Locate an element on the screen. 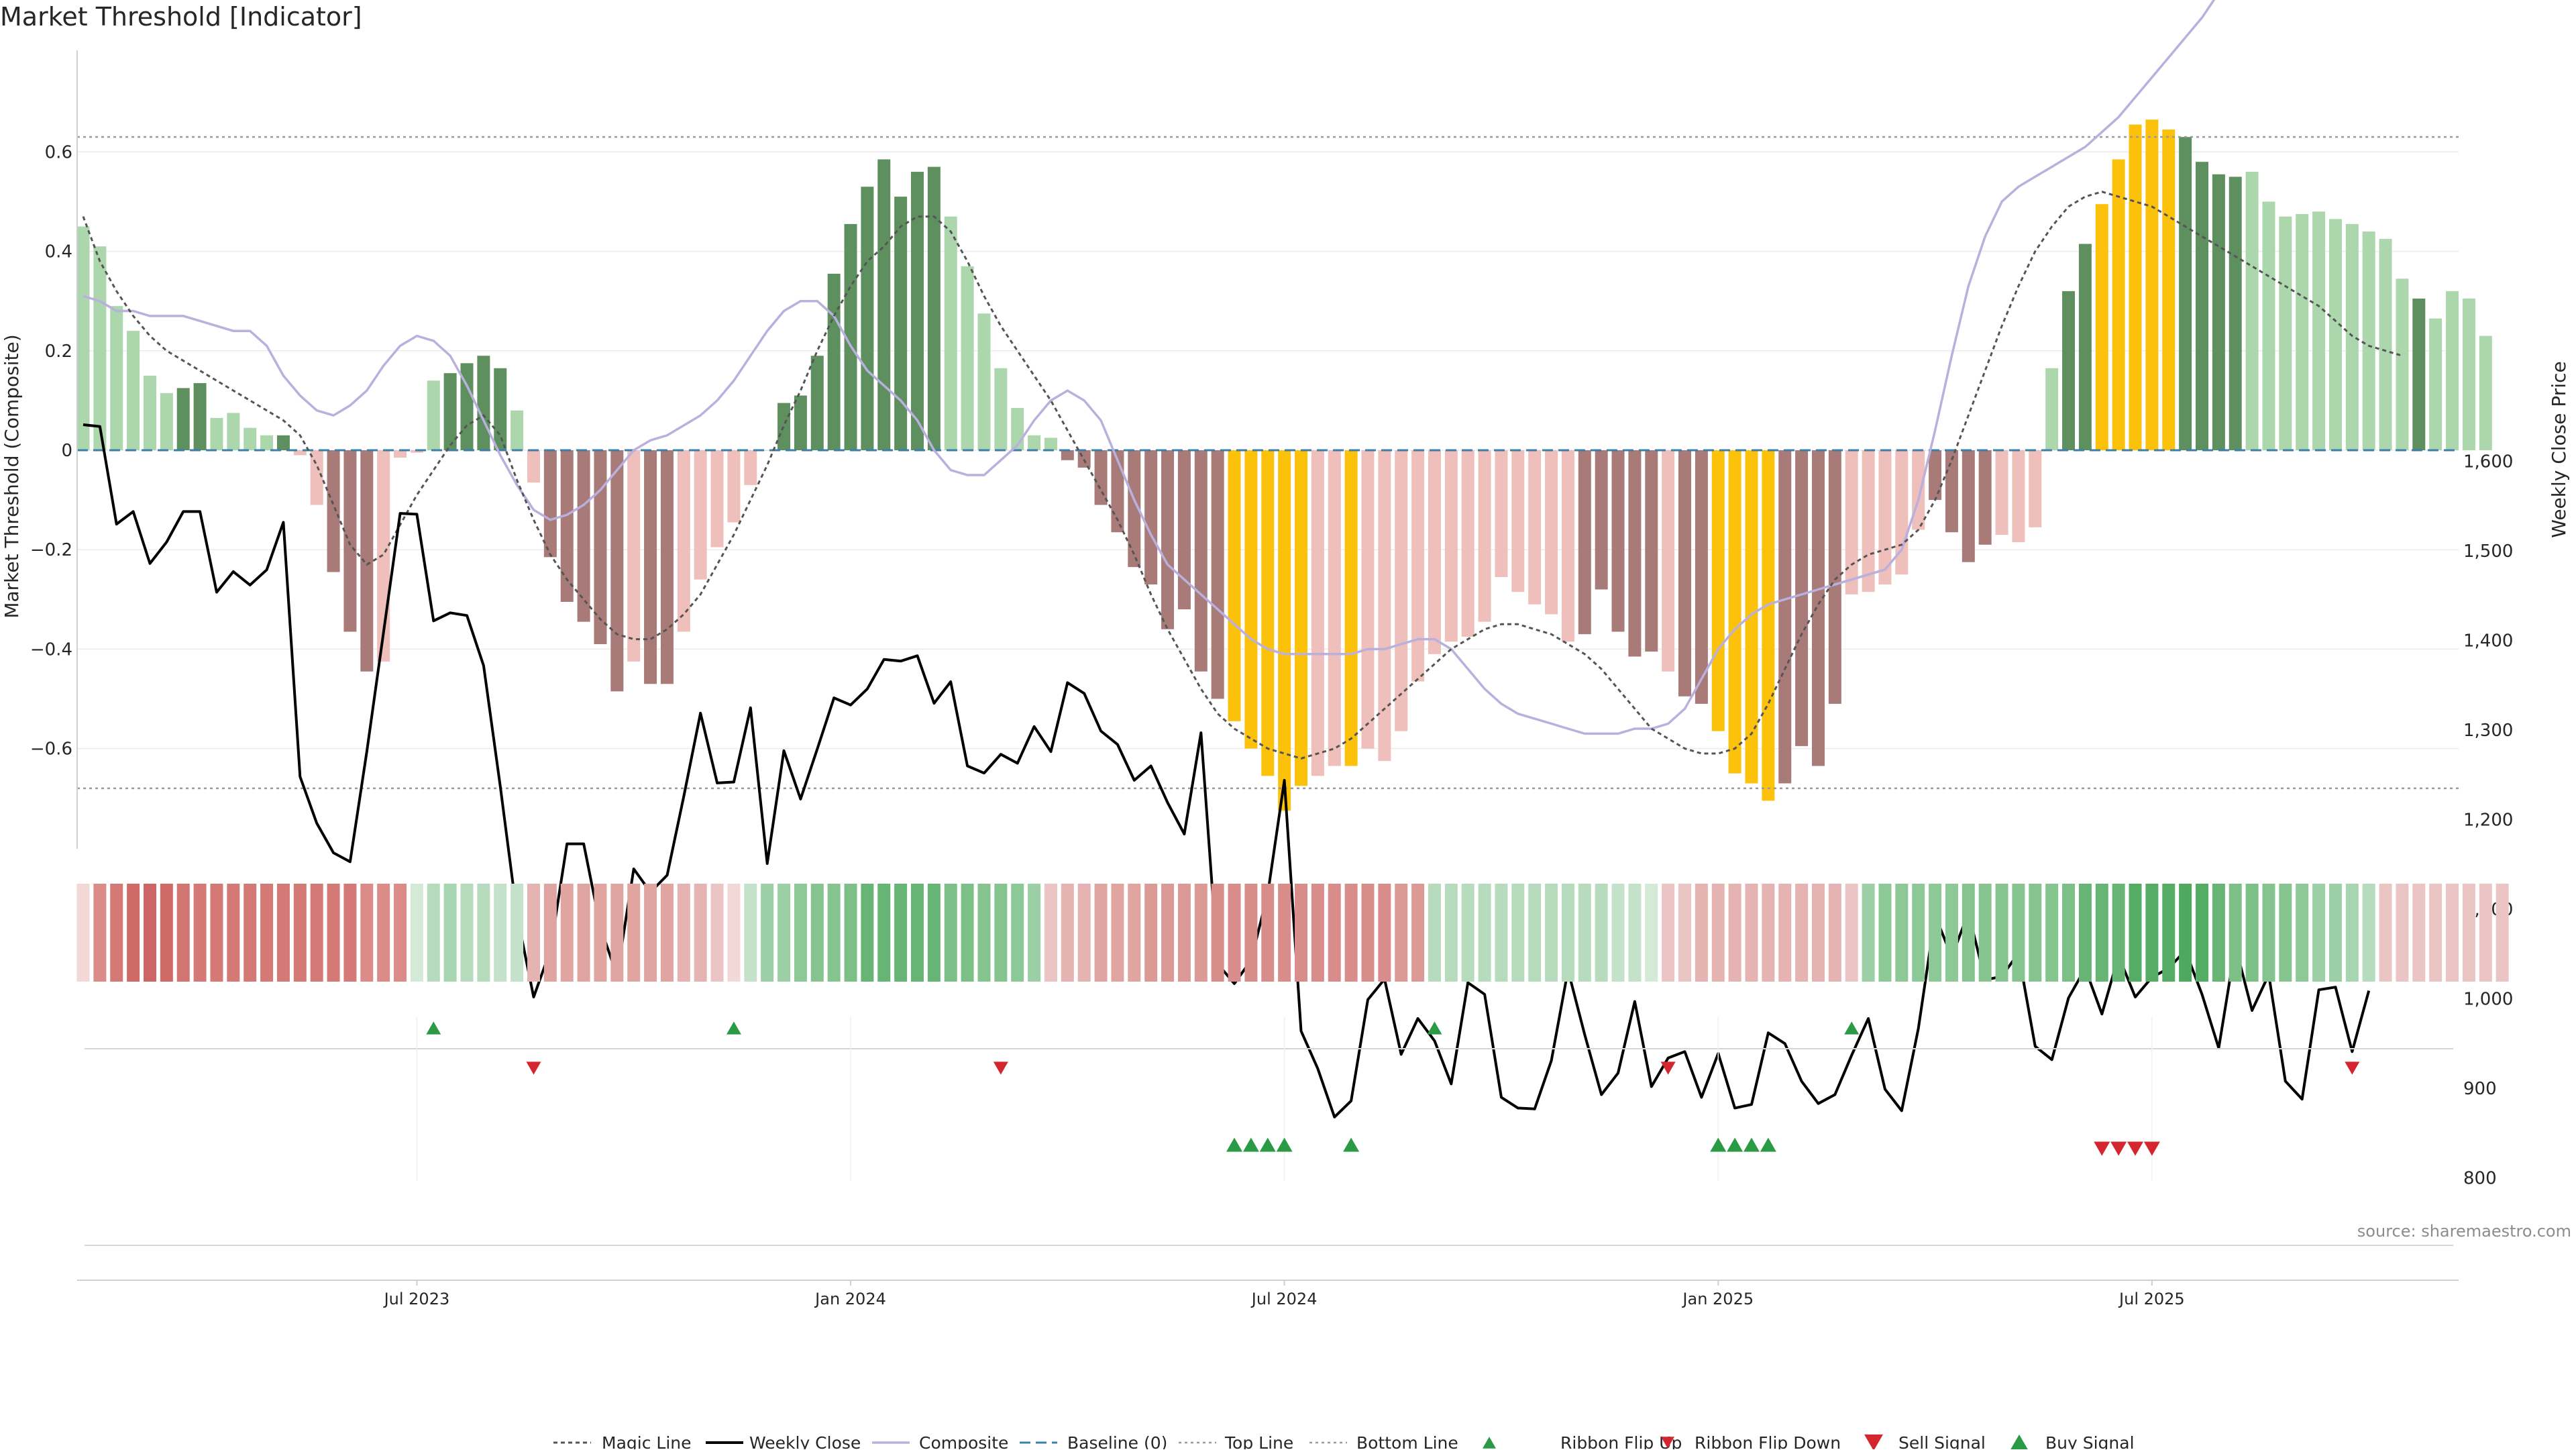  ribbon-flip-up-marker is located at coordinates (433, 1028).